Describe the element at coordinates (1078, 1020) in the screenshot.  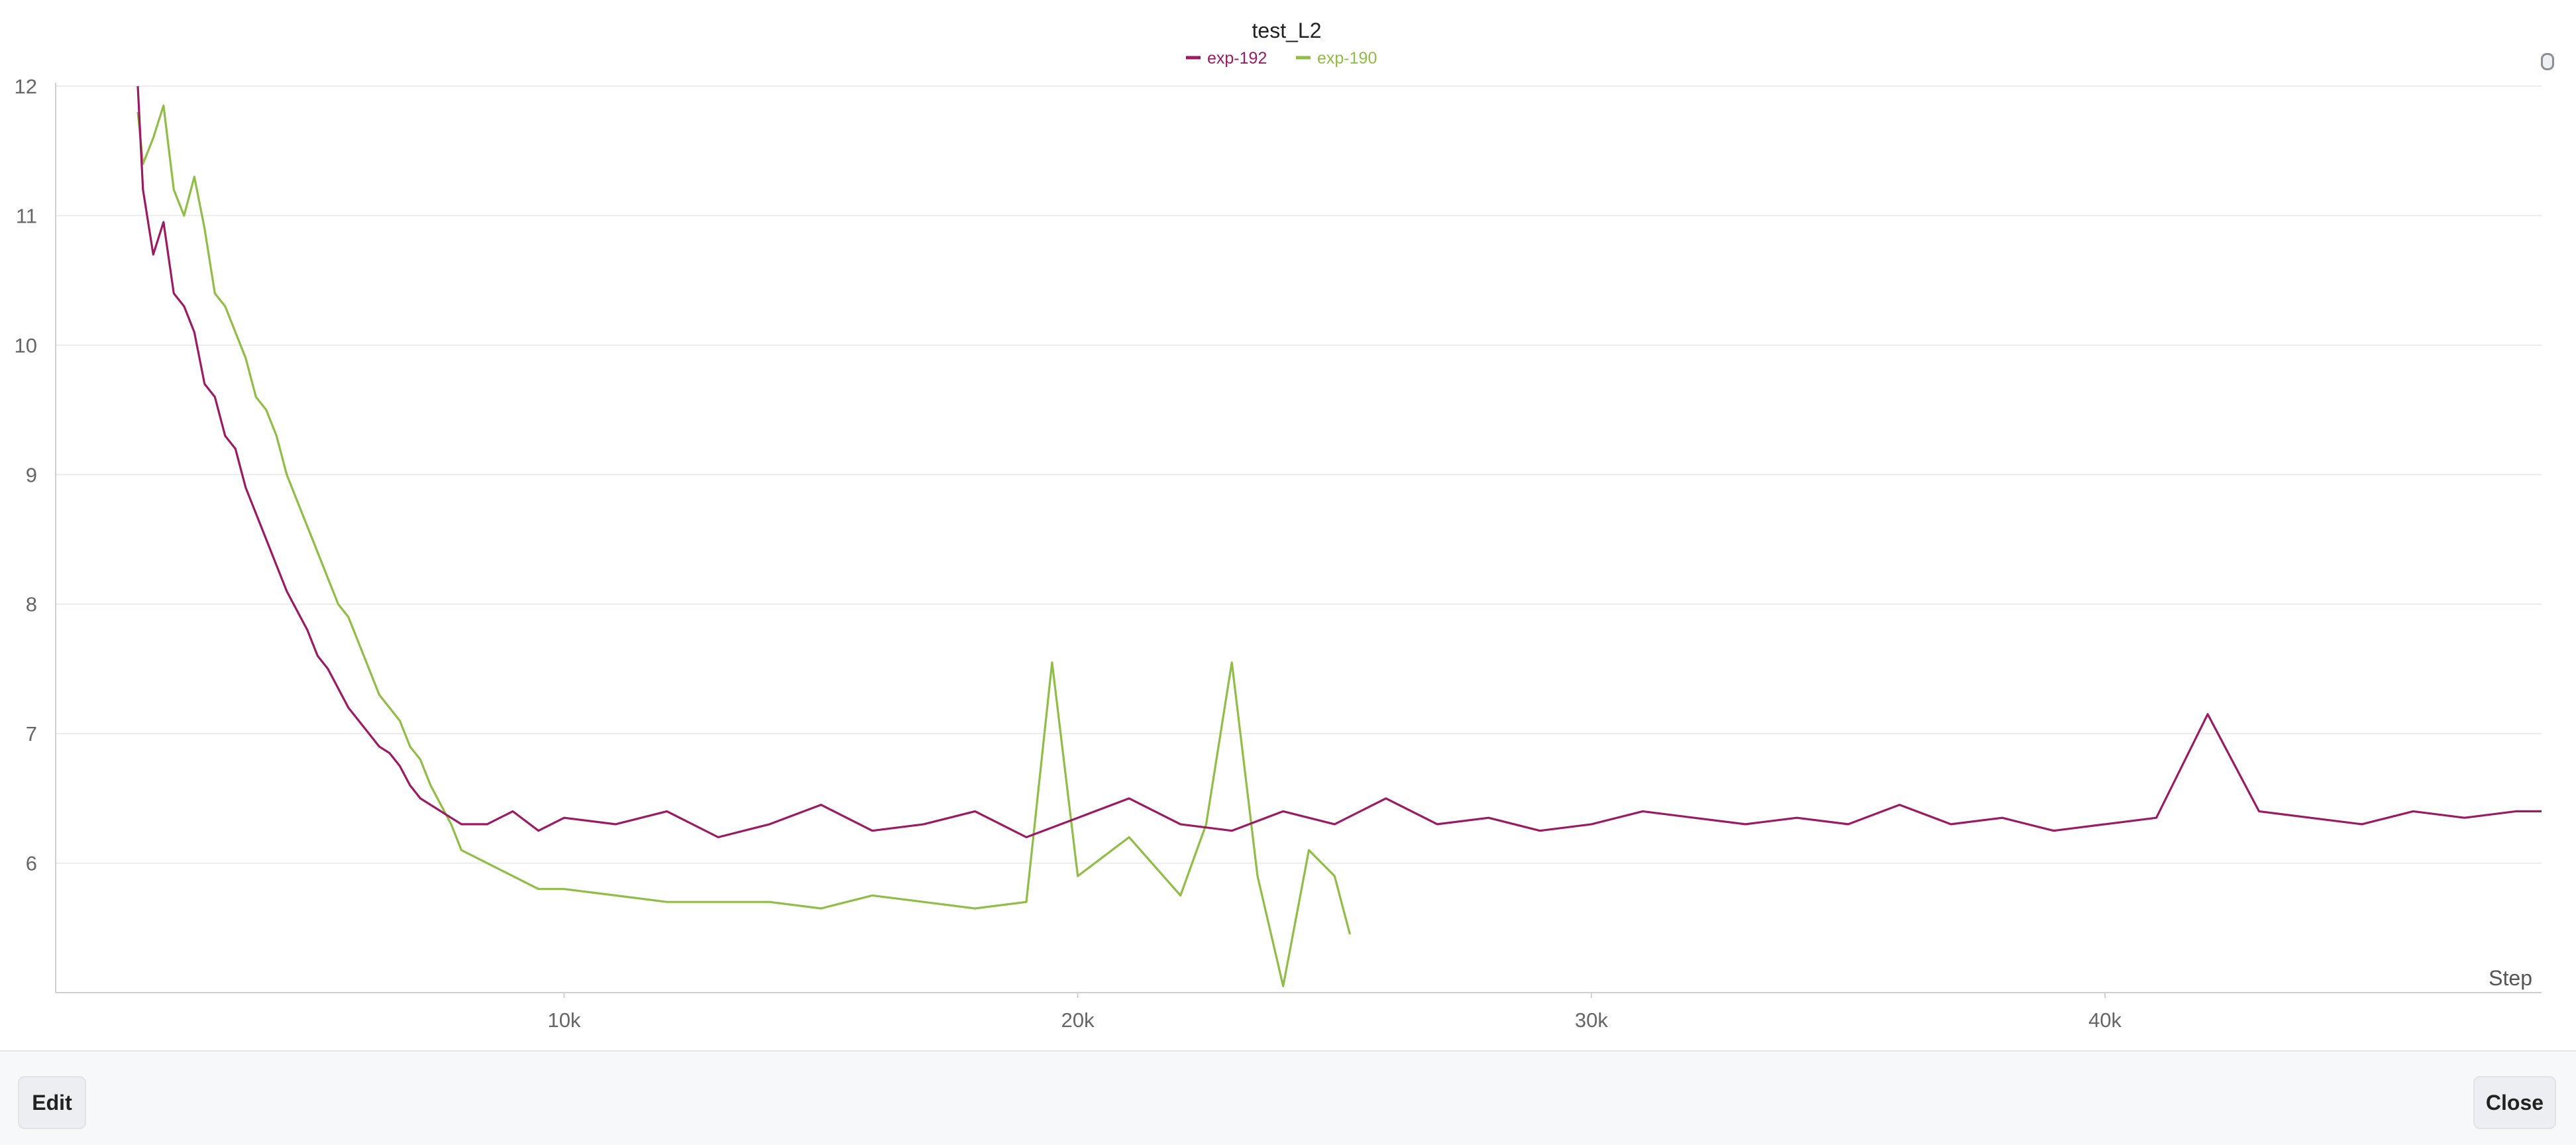
I see `x-tick-label: 20k` at that location.